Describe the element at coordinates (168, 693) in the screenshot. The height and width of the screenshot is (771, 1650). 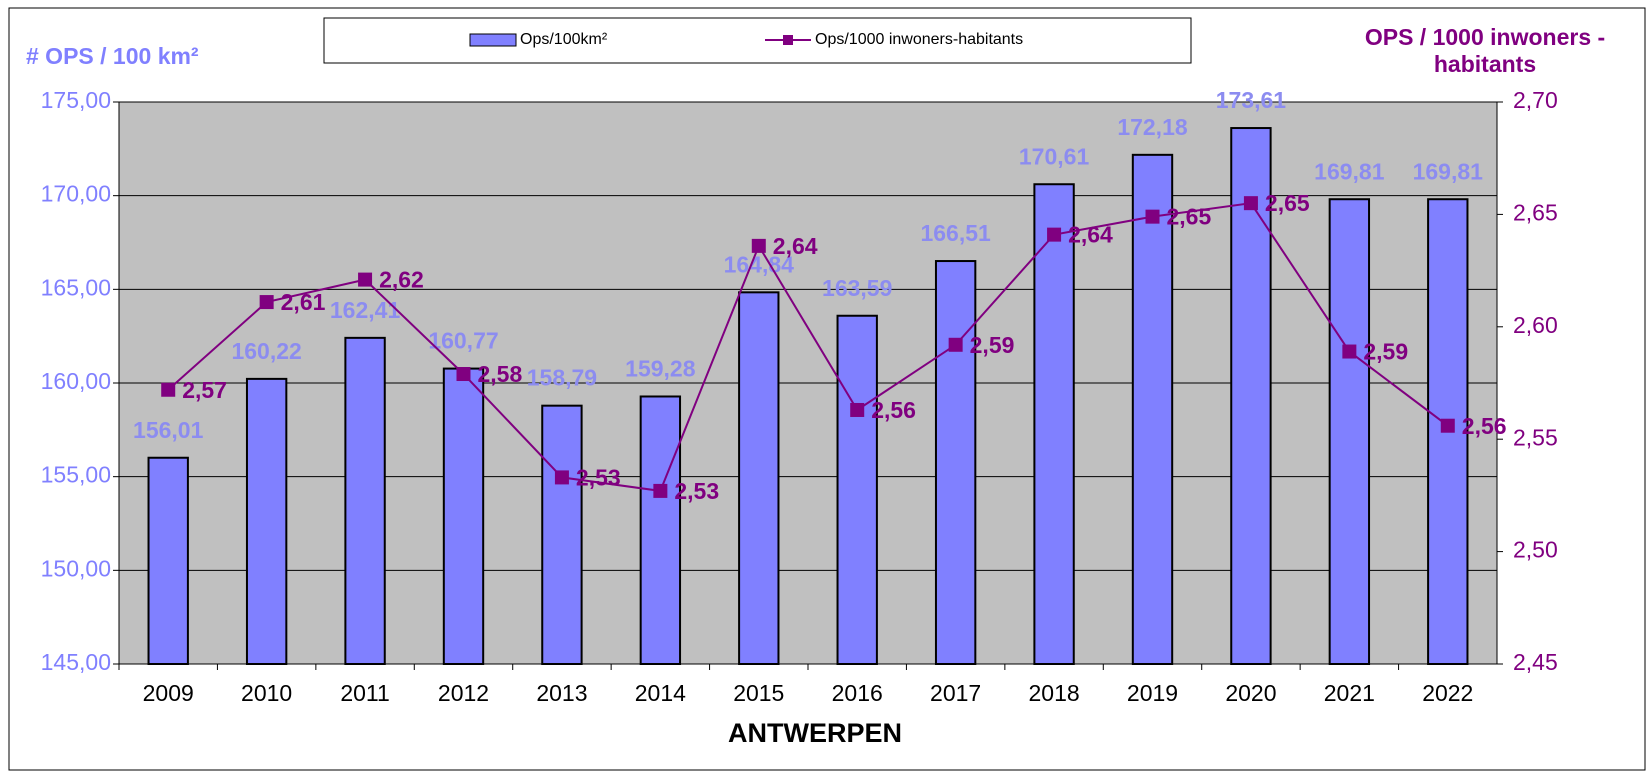
I see `x-tick-label: 2009` at that location.